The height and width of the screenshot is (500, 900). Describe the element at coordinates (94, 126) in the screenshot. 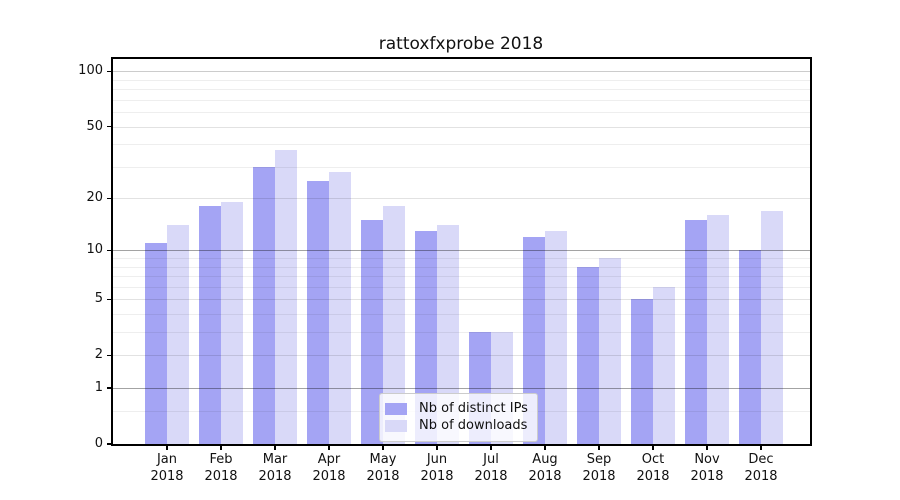

I see `y-tick-label: 50` at that location.